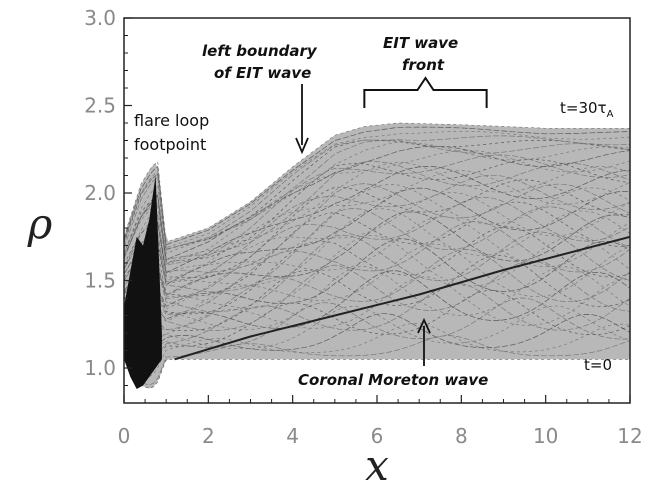  What do you see at coordinates (393, 380) in the screenshot?
I see `annotation-moreton: Coronal Moreton wave` at bounding box center [393, 380].